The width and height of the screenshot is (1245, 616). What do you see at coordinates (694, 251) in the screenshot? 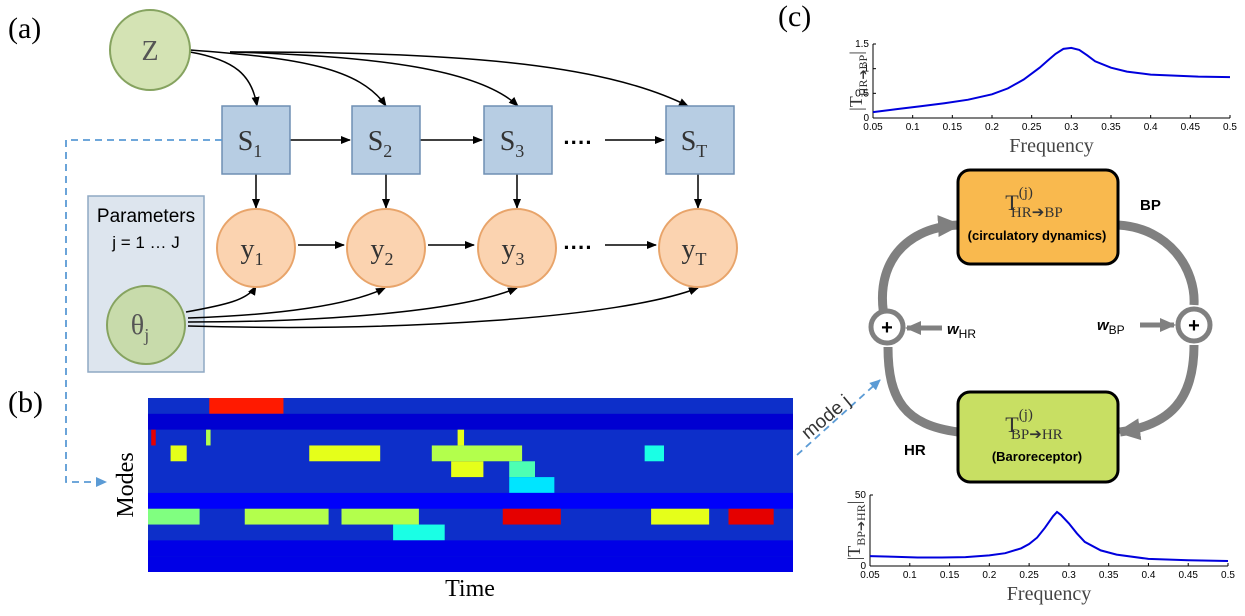
I see `svg-text: yT` at bounding box center [694, 251].